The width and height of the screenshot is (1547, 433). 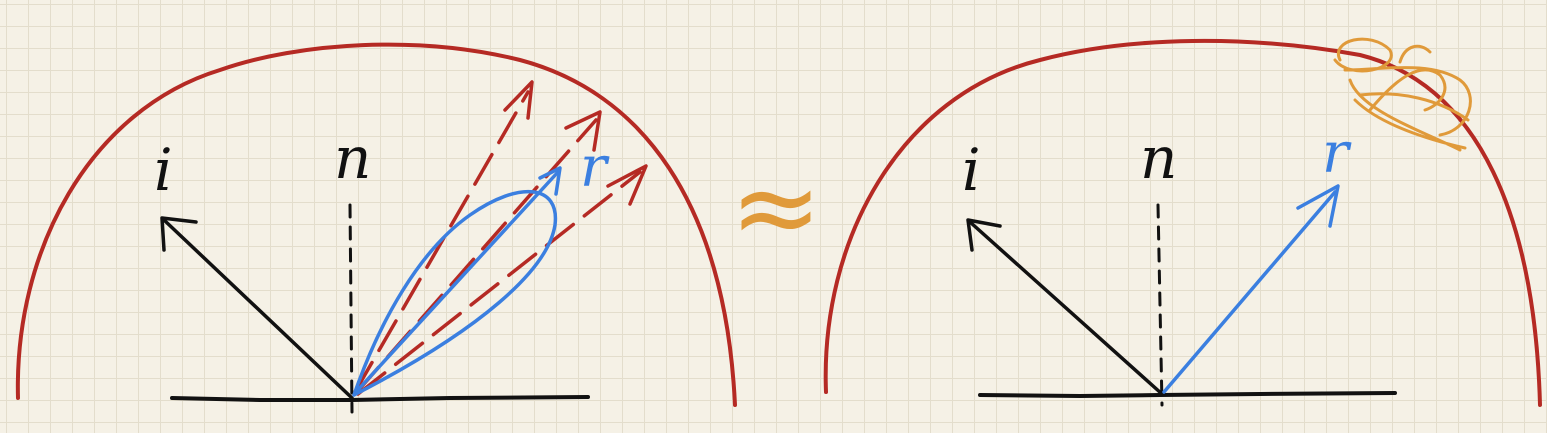 What do you see at coordinates (583, 131) in the screenshot?
I see `left-scatter-ray-2-head` at bounding box center [583, 131].